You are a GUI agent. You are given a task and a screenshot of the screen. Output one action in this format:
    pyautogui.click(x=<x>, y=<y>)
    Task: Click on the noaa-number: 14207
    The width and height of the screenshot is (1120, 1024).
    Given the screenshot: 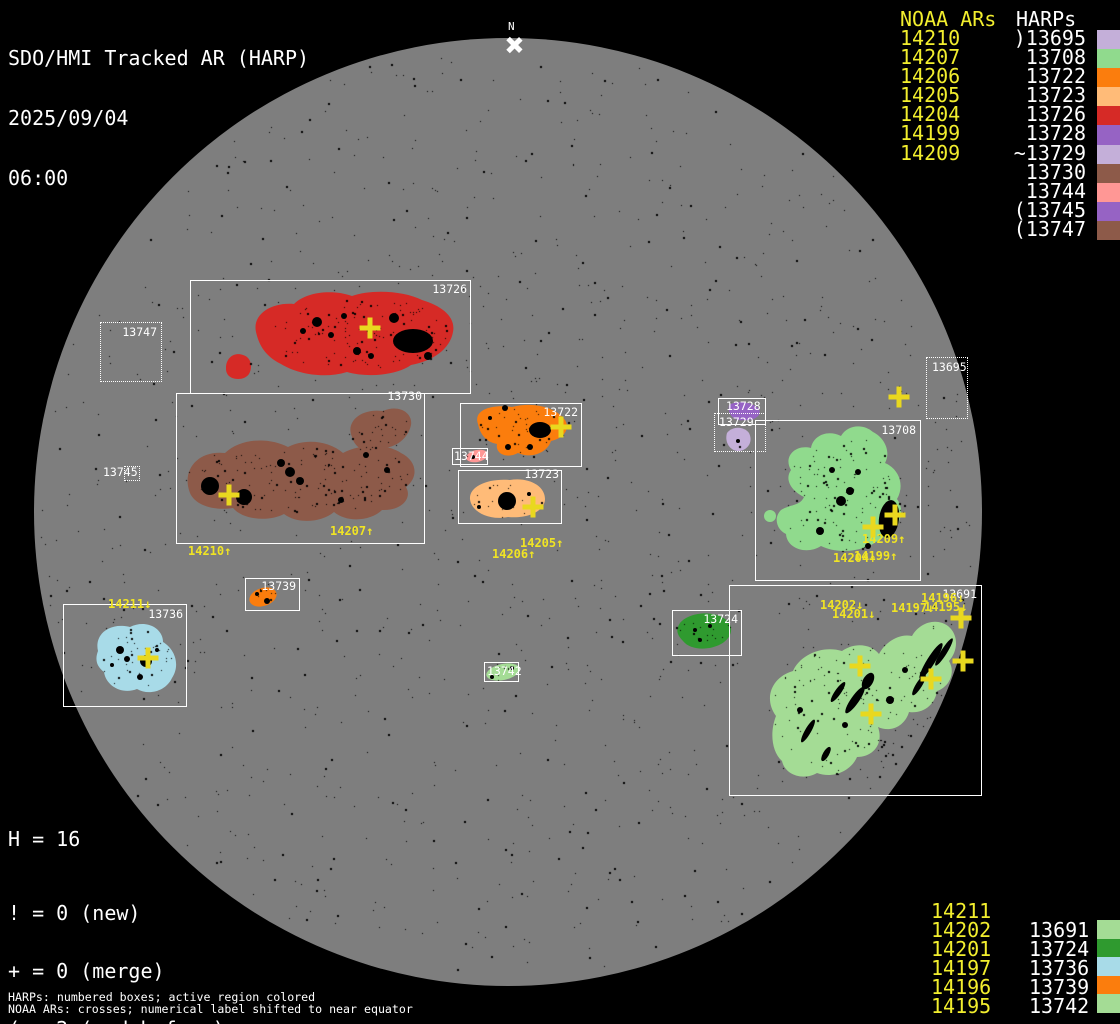 What is the action you would take?
    pyautogui.click(x=930, y=57)
    